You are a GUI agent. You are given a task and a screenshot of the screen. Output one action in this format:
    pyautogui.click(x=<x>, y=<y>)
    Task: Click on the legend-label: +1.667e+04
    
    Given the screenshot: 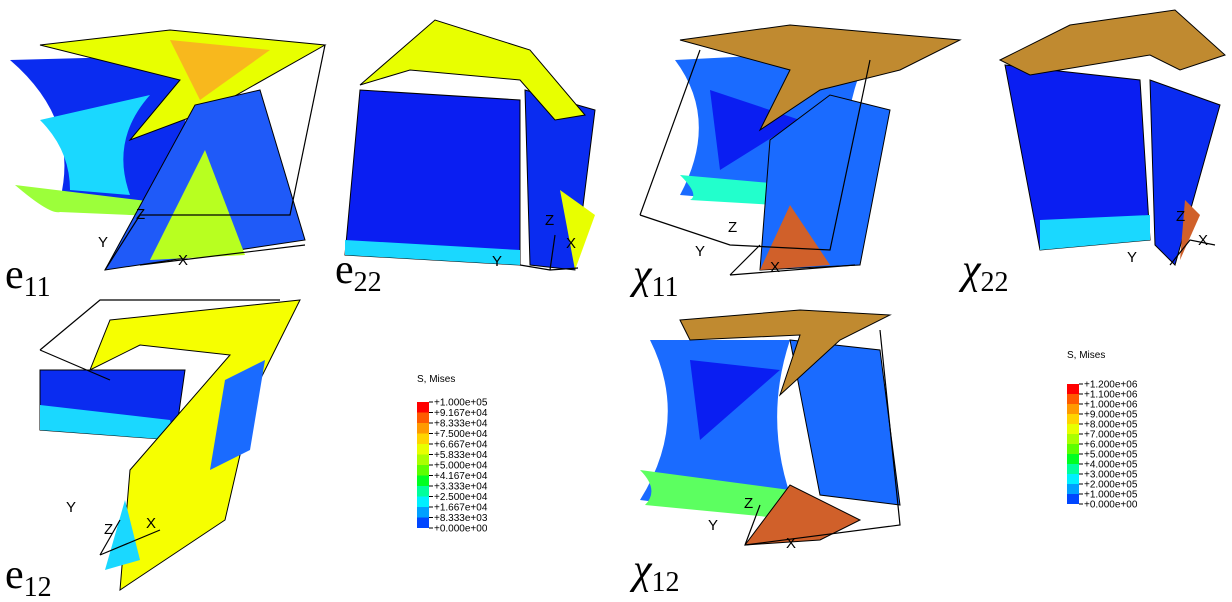 What is the action you would take?
    pyautogui.click(x=461, y=508)
    